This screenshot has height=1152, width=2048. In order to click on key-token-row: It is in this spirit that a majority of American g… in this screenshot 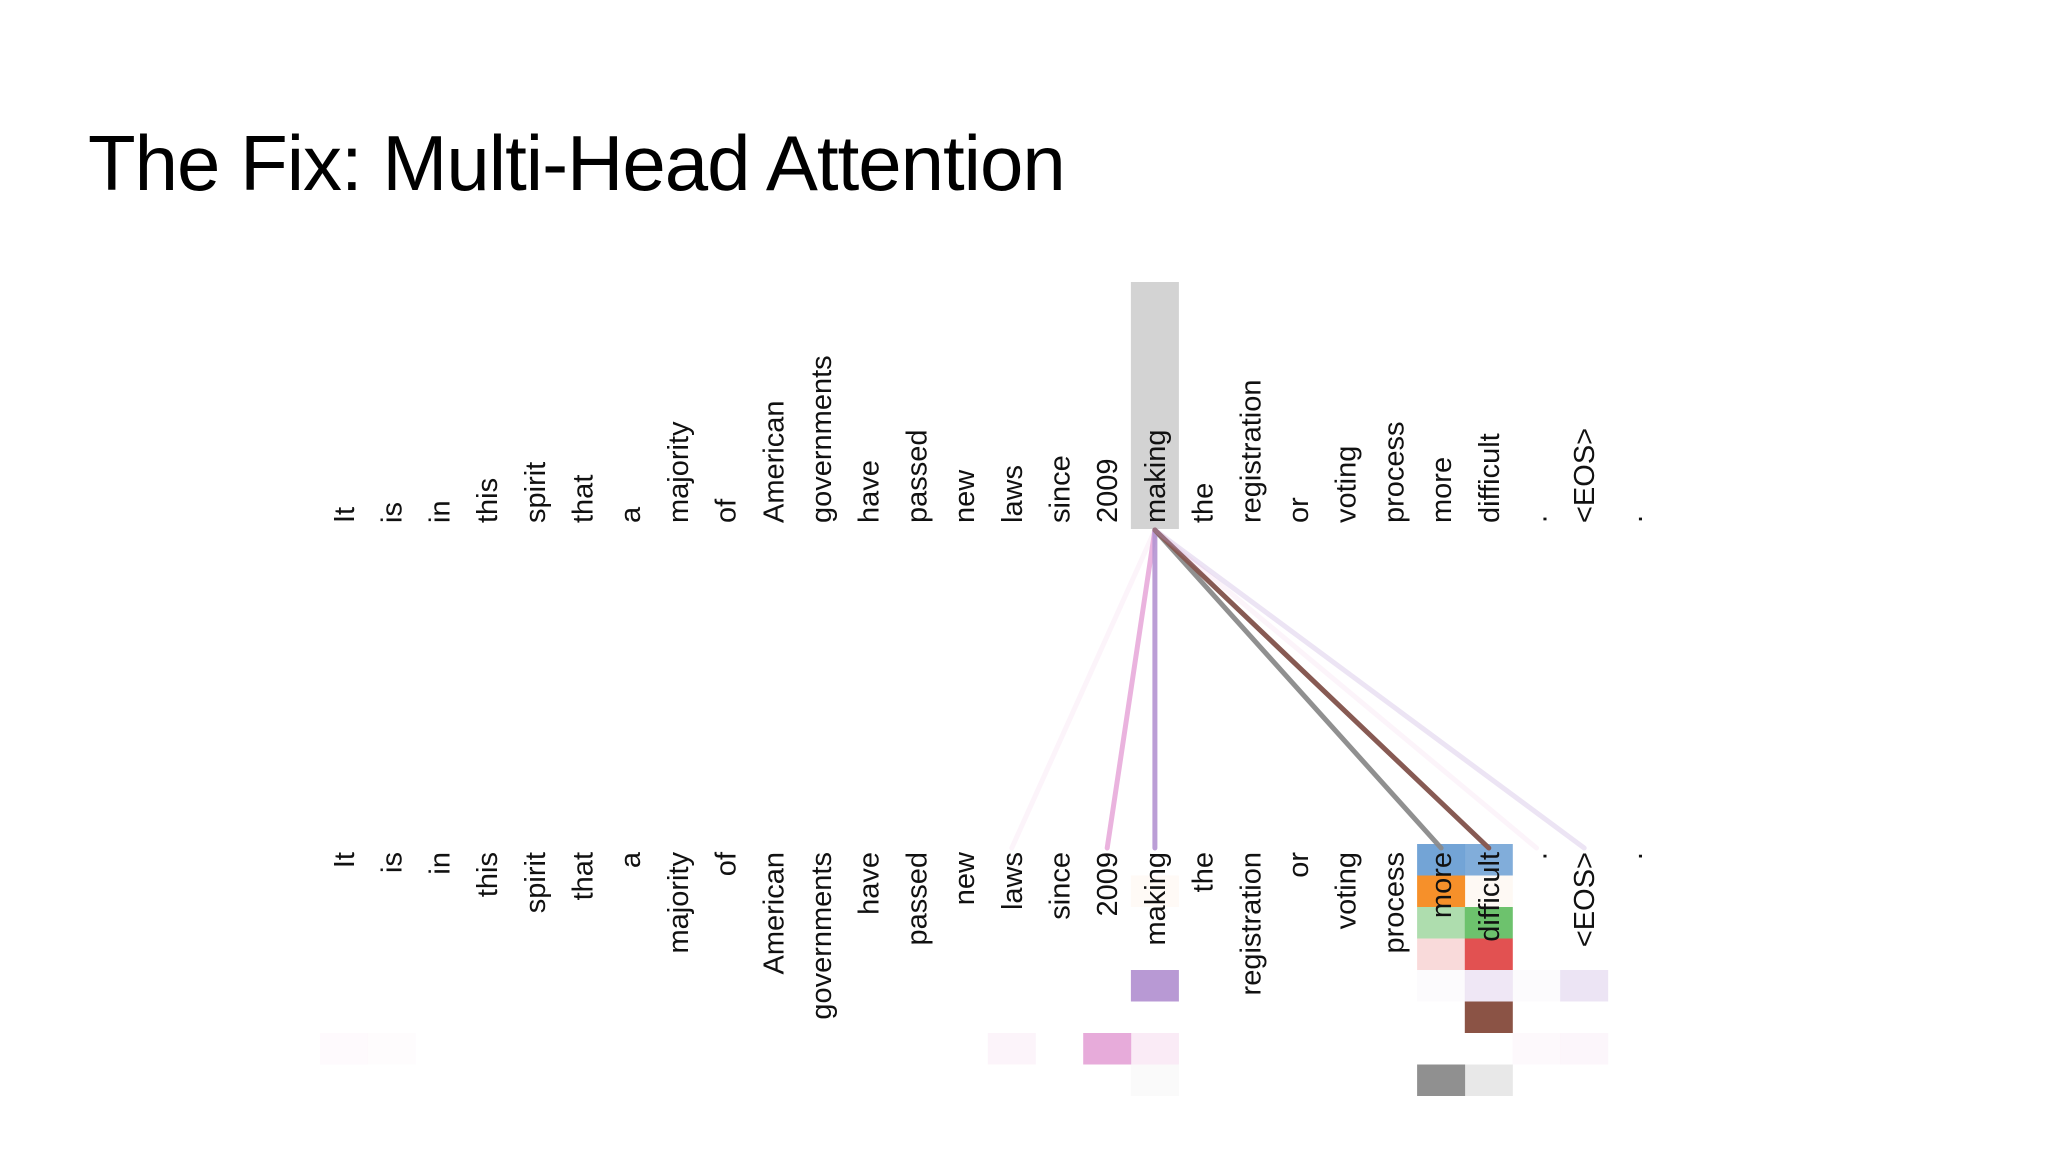, I will do `click(989, 935)`.